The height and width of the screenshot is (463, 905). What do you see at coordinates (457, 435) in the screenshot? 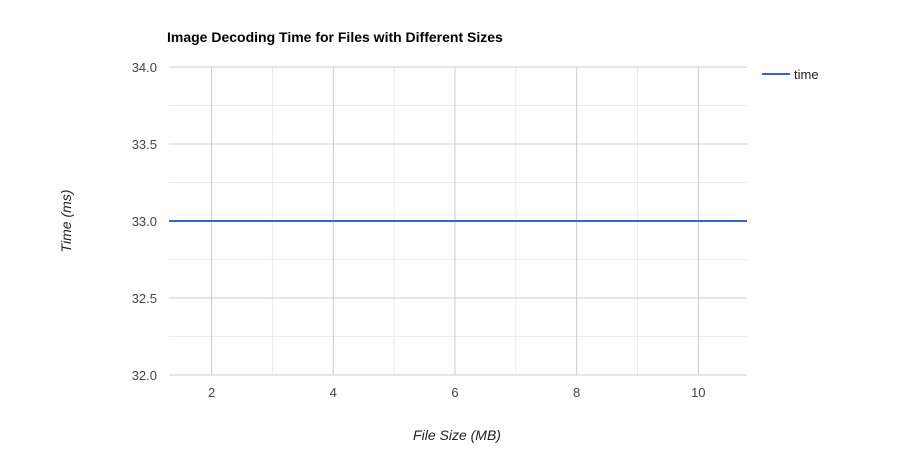
I see `x-axis-title: File Size (MB)` at bounding box center [457, 435].